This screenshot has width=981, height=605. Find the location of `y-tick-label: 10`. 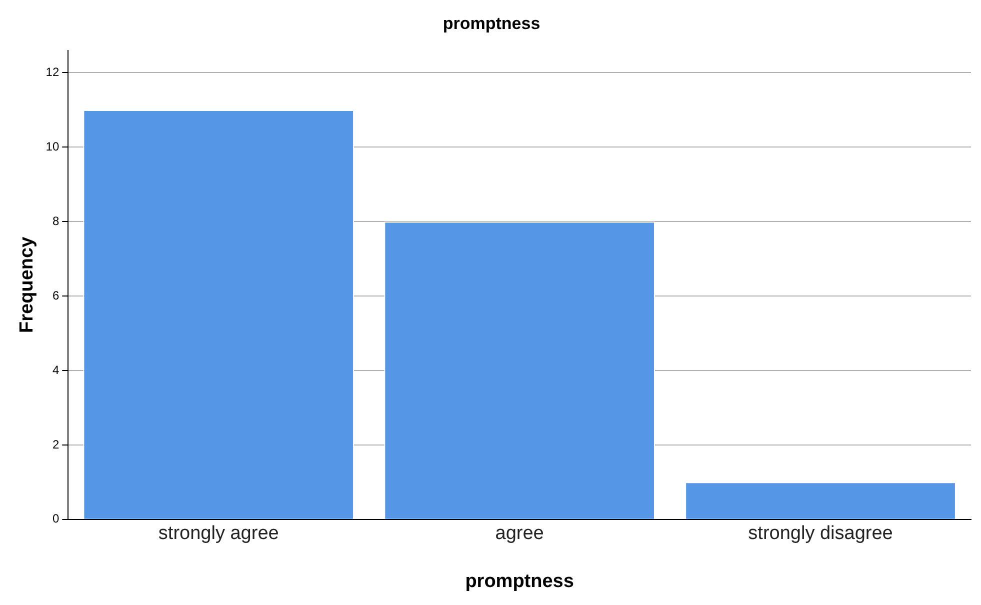

y-tick-label: 10 is located at coordinates (53, 146).